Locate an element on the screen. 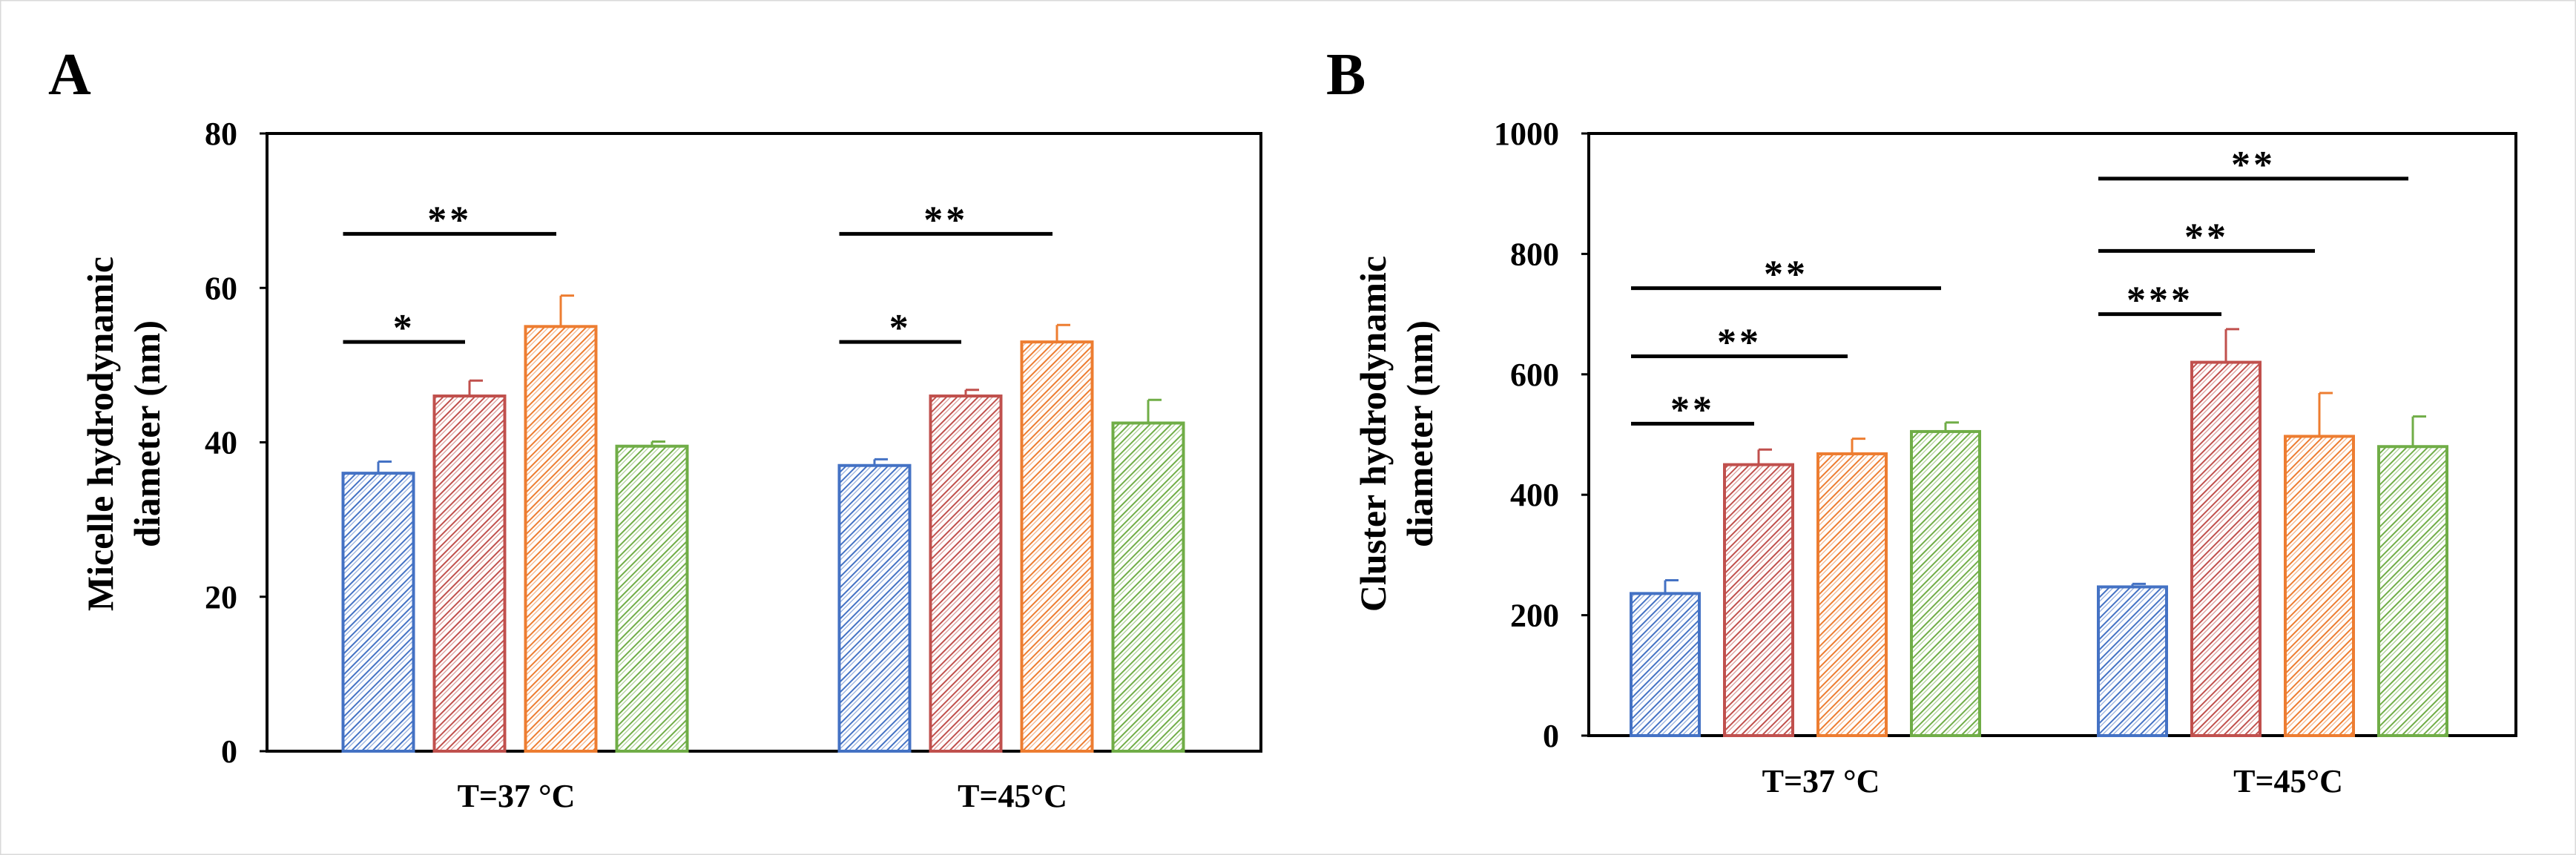  panel-a-y-axis-title-line-2: diameter (nm) is located at coordinates (147, 434).